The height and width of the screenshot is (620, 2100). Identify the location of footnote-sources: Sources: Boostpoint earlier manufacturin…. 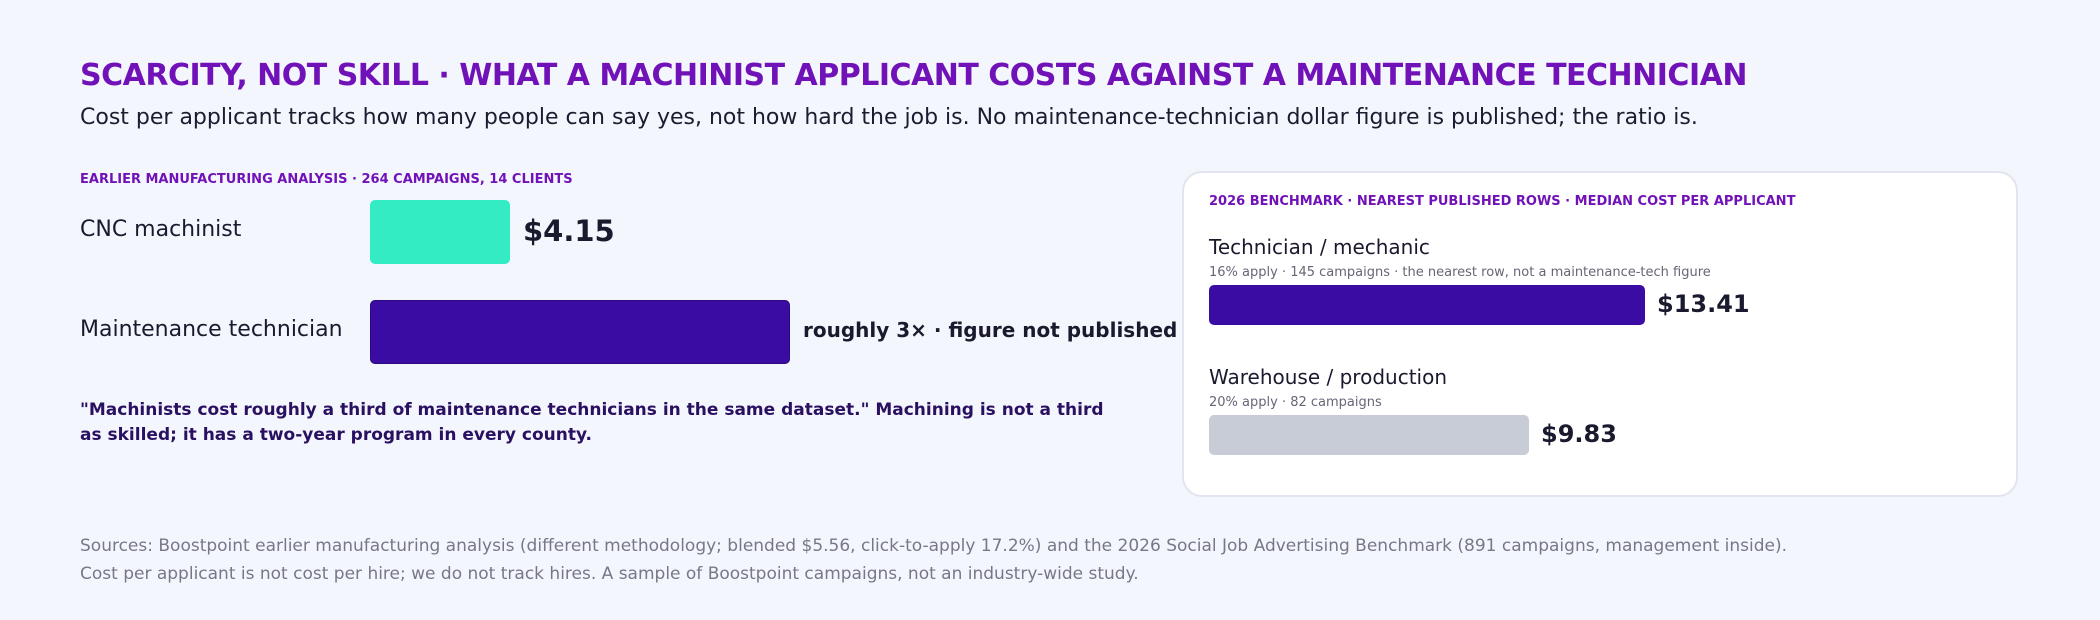
(934, 546).